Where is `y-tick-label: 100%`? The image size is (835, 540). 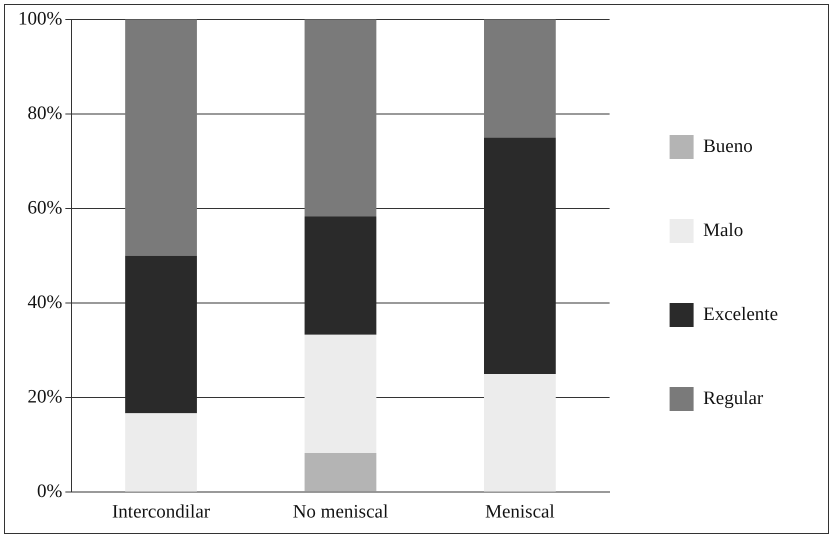 y-tick-label: 100% is located at coordinates (40, 19).